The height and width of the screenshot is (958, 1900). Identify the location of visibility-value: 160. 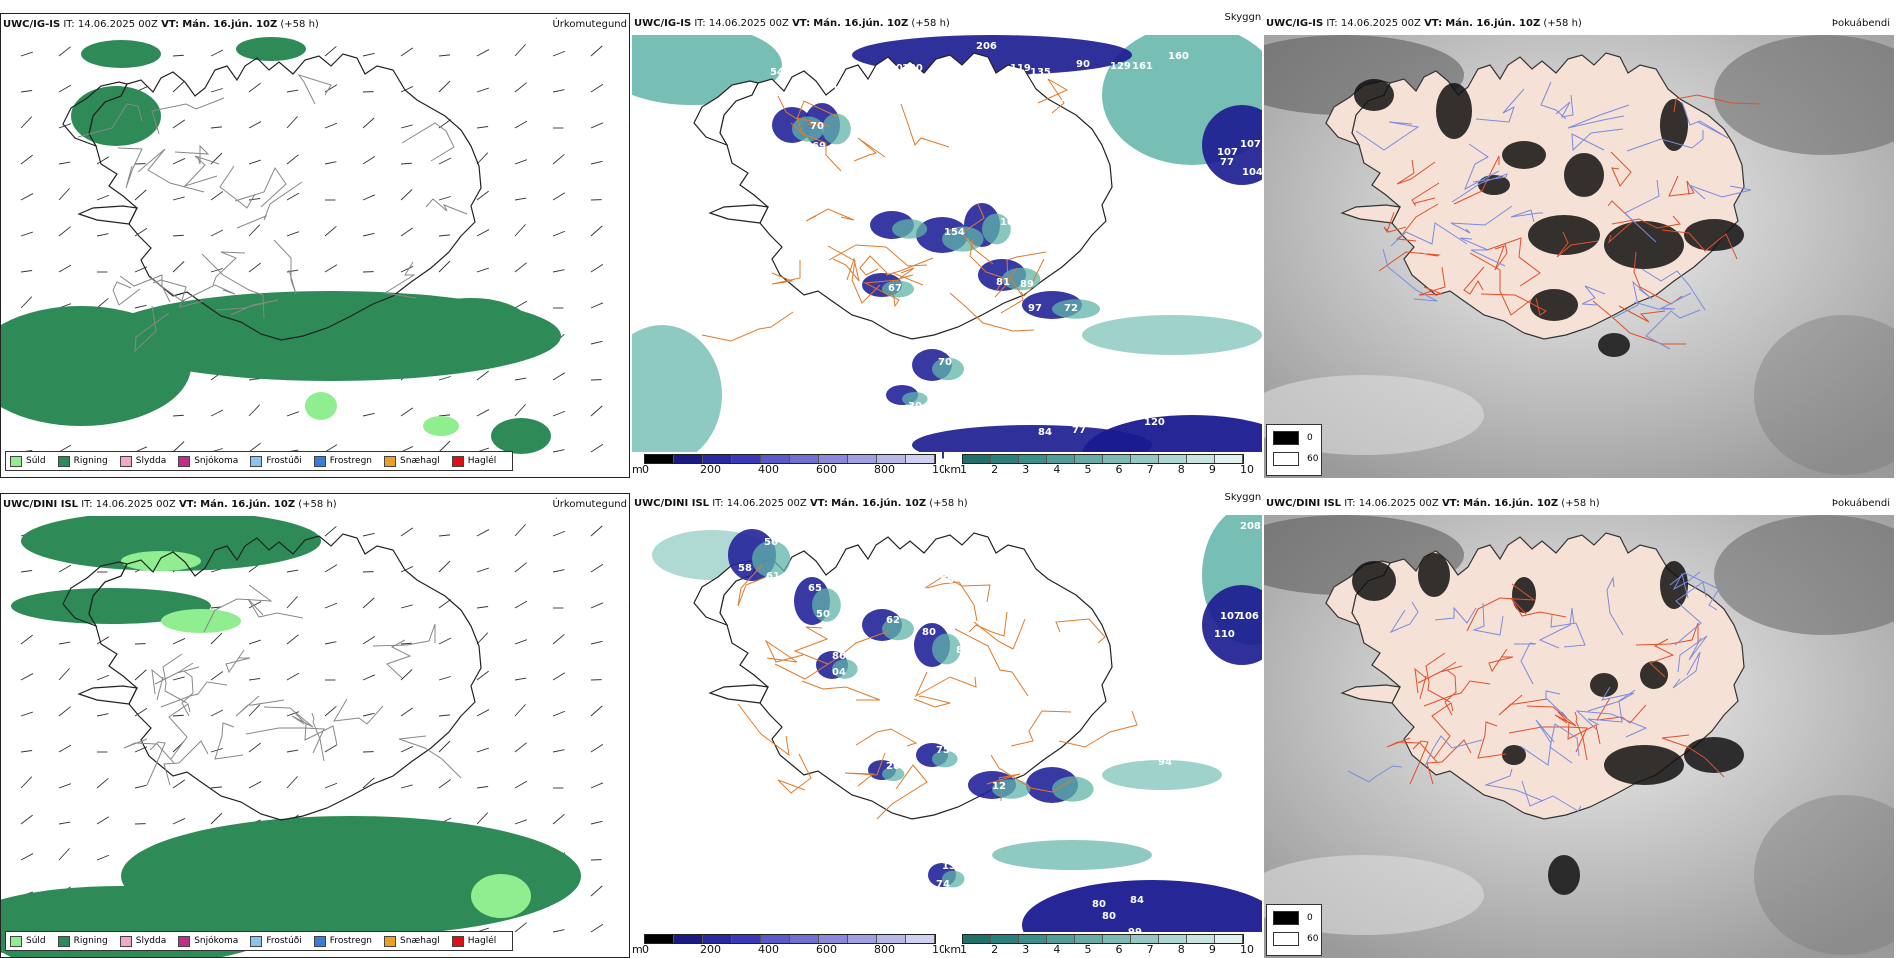
(1178, 56).